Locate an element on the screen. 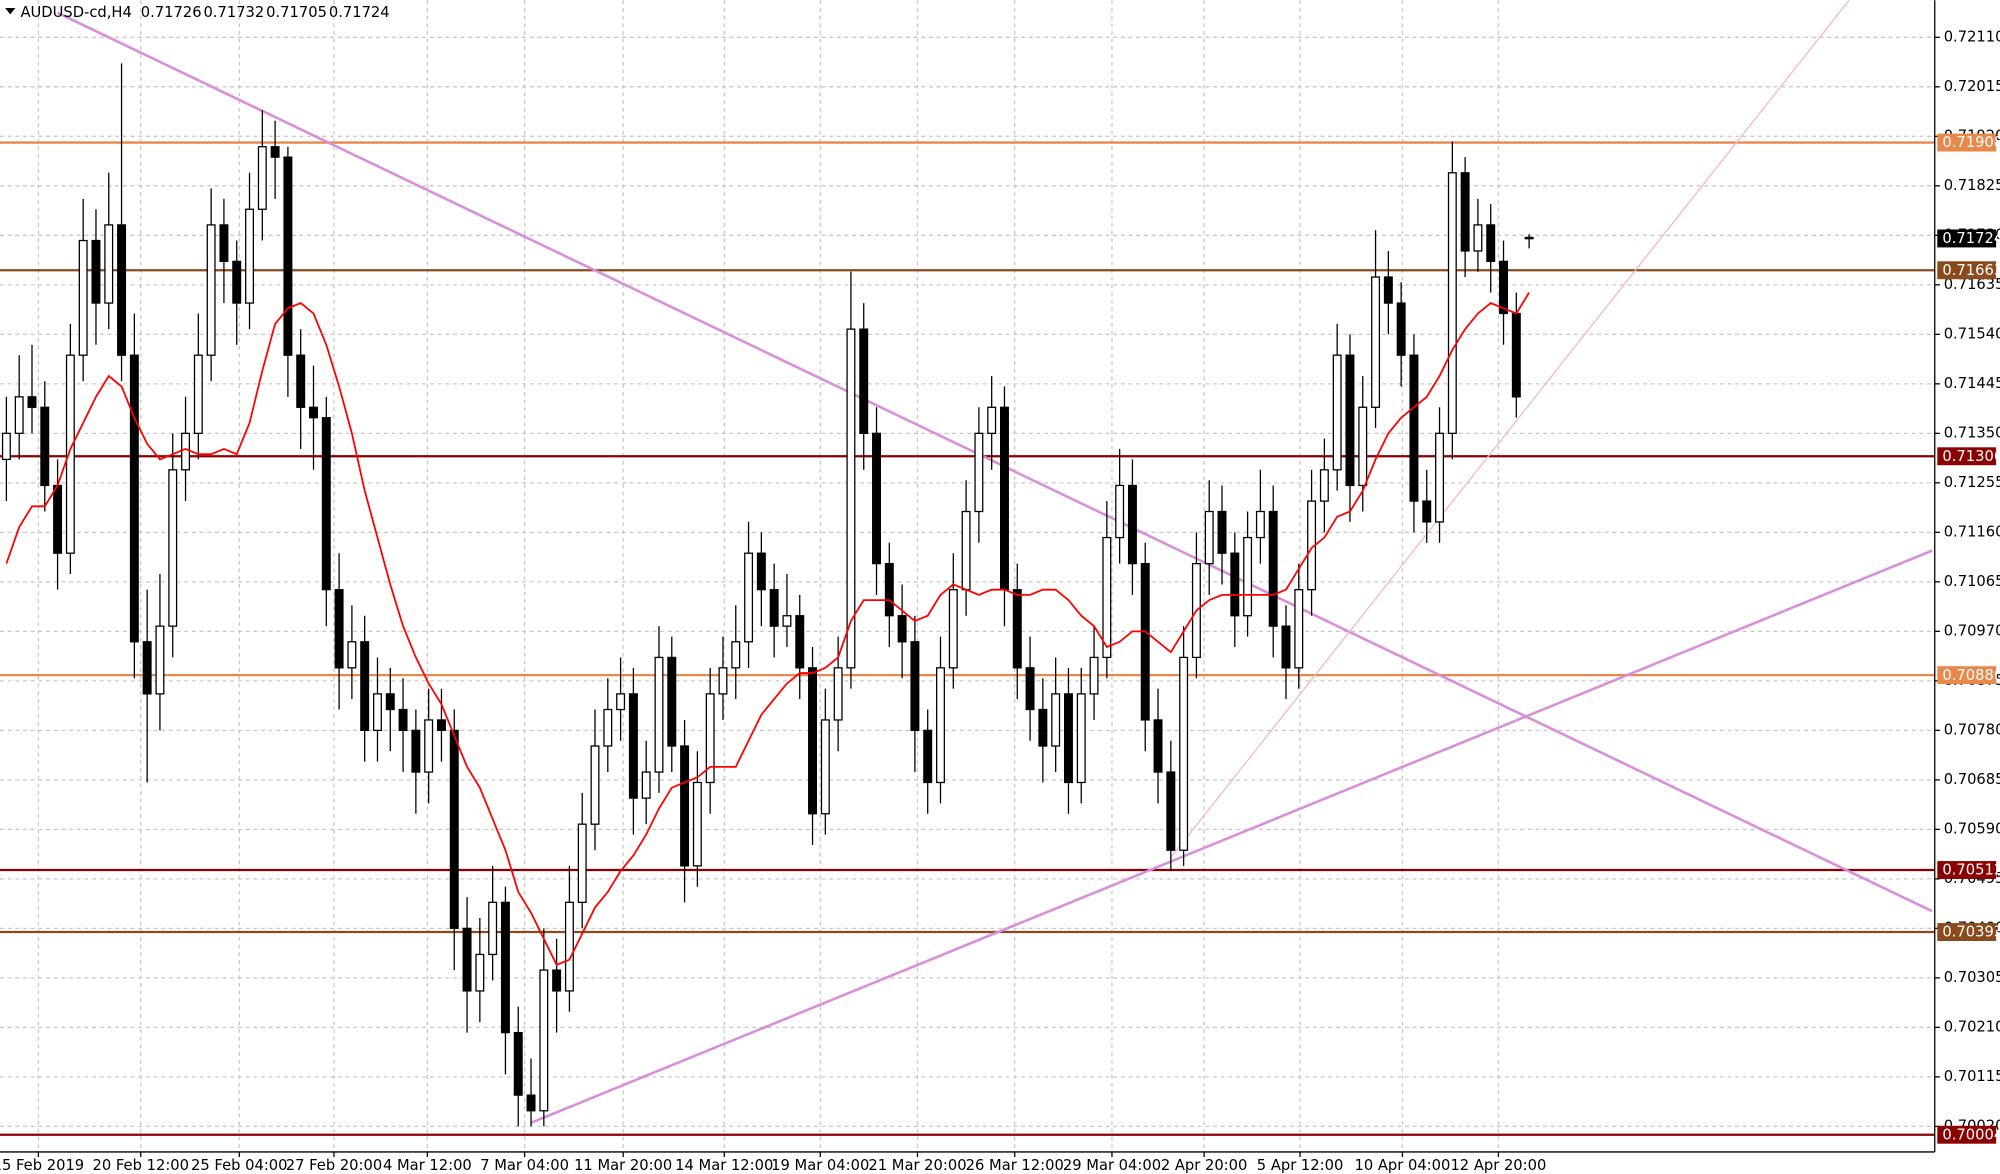 Image resolution: width=2000 pixels, height=1174 pixels. x-tick-label: 7 Mar 04:00 is located at coordinates (524, 1165).